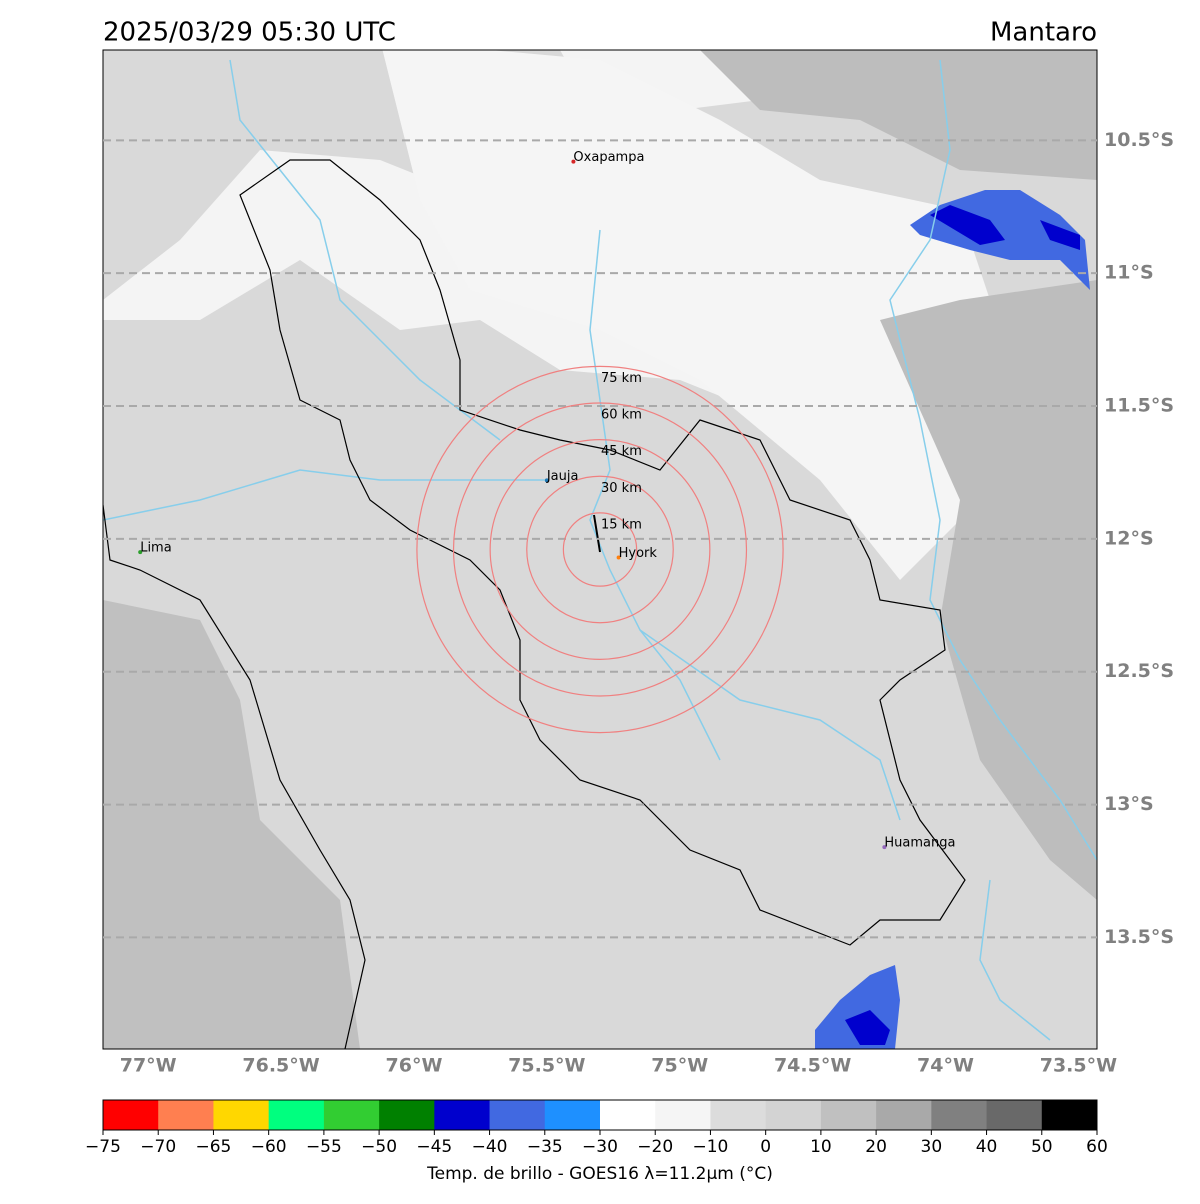 The width and height of the screenshot is (1200, 1204). Describe the element at coordinates (231, 824) in the screenshot. I see `imagery-ocean` at that location.